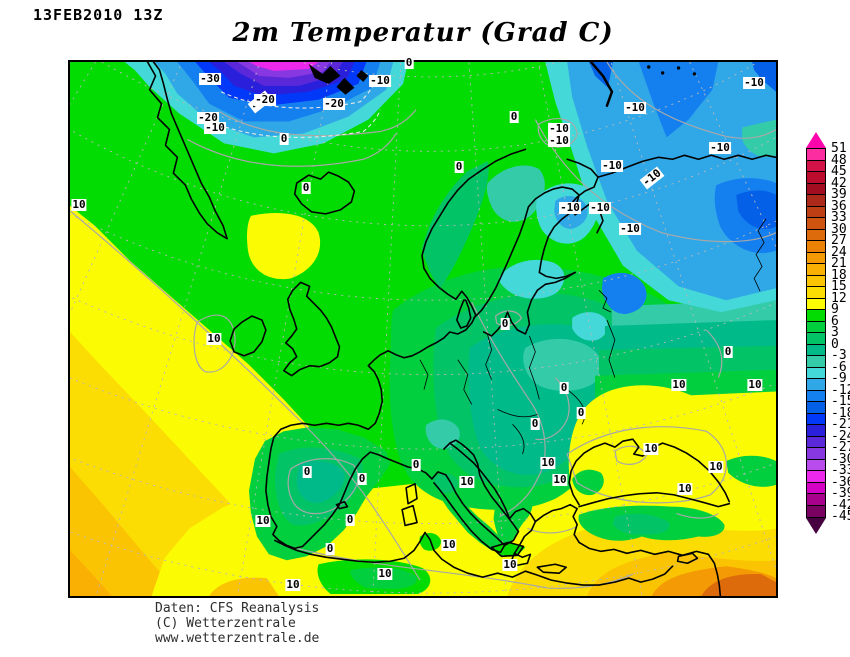  Describe the element at coordinates (529, 304) in the screenshot. I see `coast-baltic-east` at that location.